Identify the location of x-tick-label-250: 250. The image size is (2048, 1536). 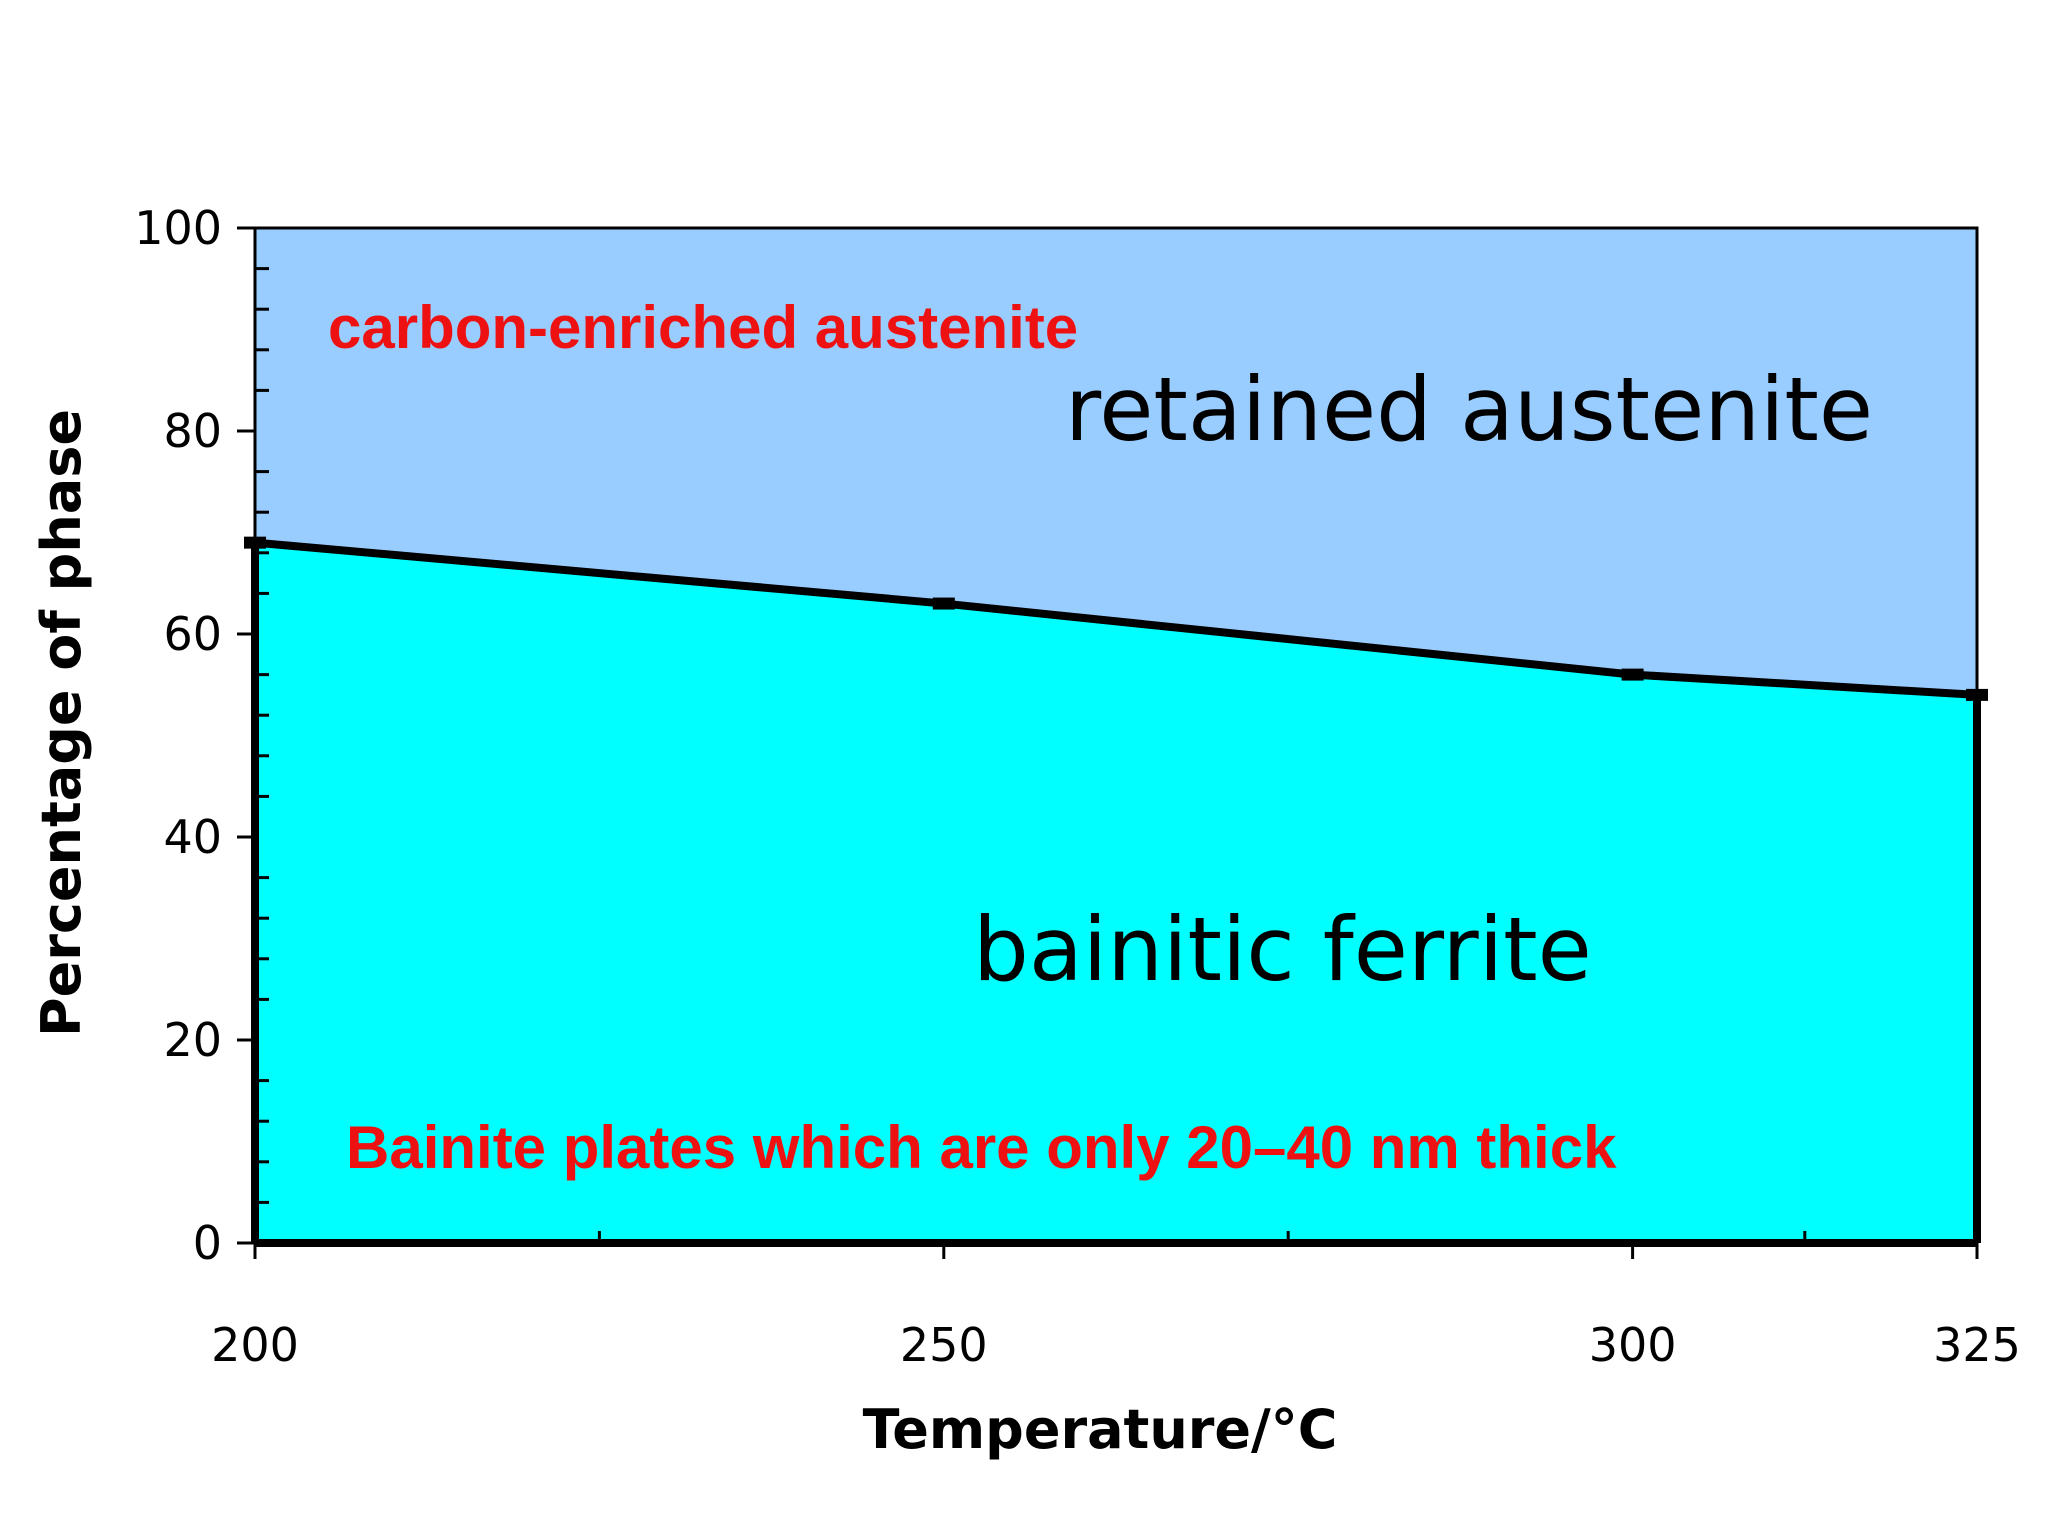
(944, 1345).